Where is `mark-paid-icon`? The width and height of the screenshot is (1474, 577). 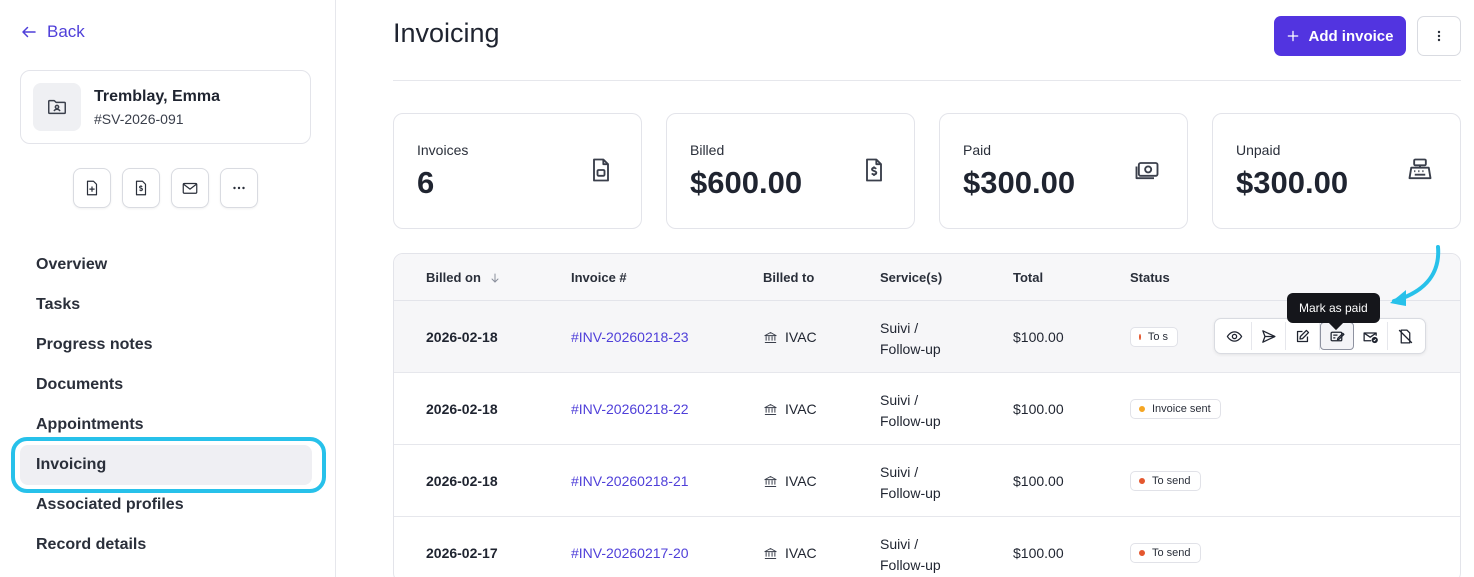 mark-paid-icon is located at coordinates (1337, 336).